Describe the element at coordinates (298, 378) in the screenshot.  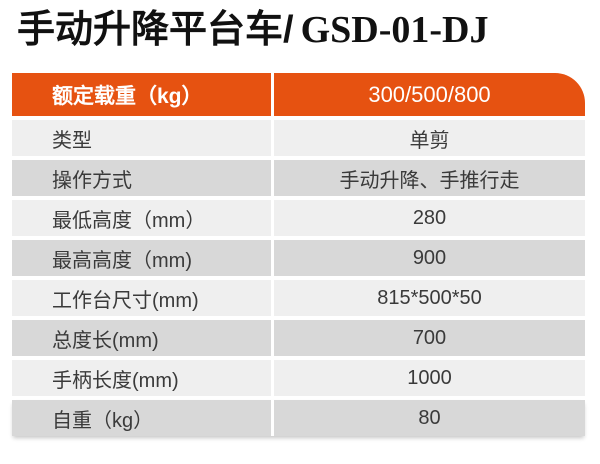
I see `table-row: 手柄长度(mm) 1000` at that location.